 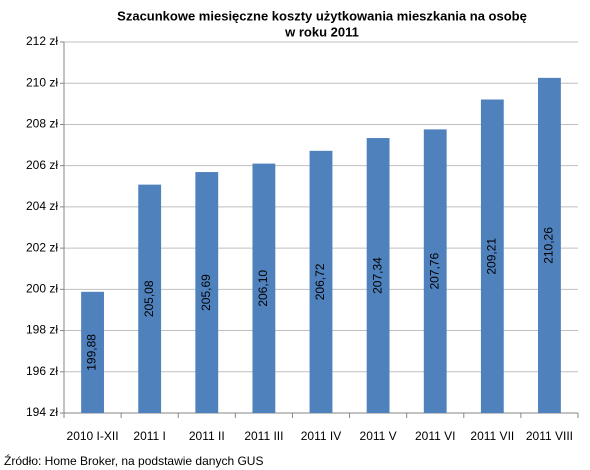 What do you see at coordinates (378, 436) in the screenshot?
I see `x-tick-label: 2011 V` at bounding box center [378, 436].